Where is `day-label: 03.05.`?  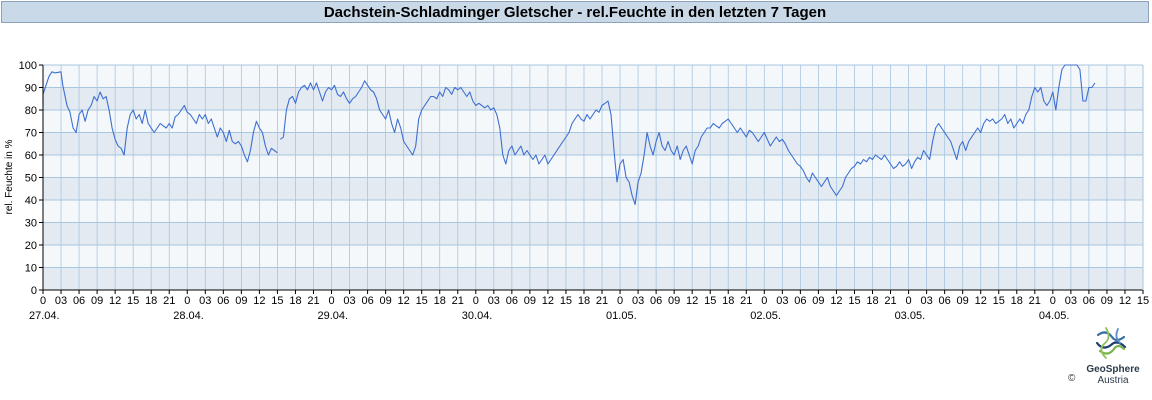
day-label: 03.05. is located at coordinates (910, 316).